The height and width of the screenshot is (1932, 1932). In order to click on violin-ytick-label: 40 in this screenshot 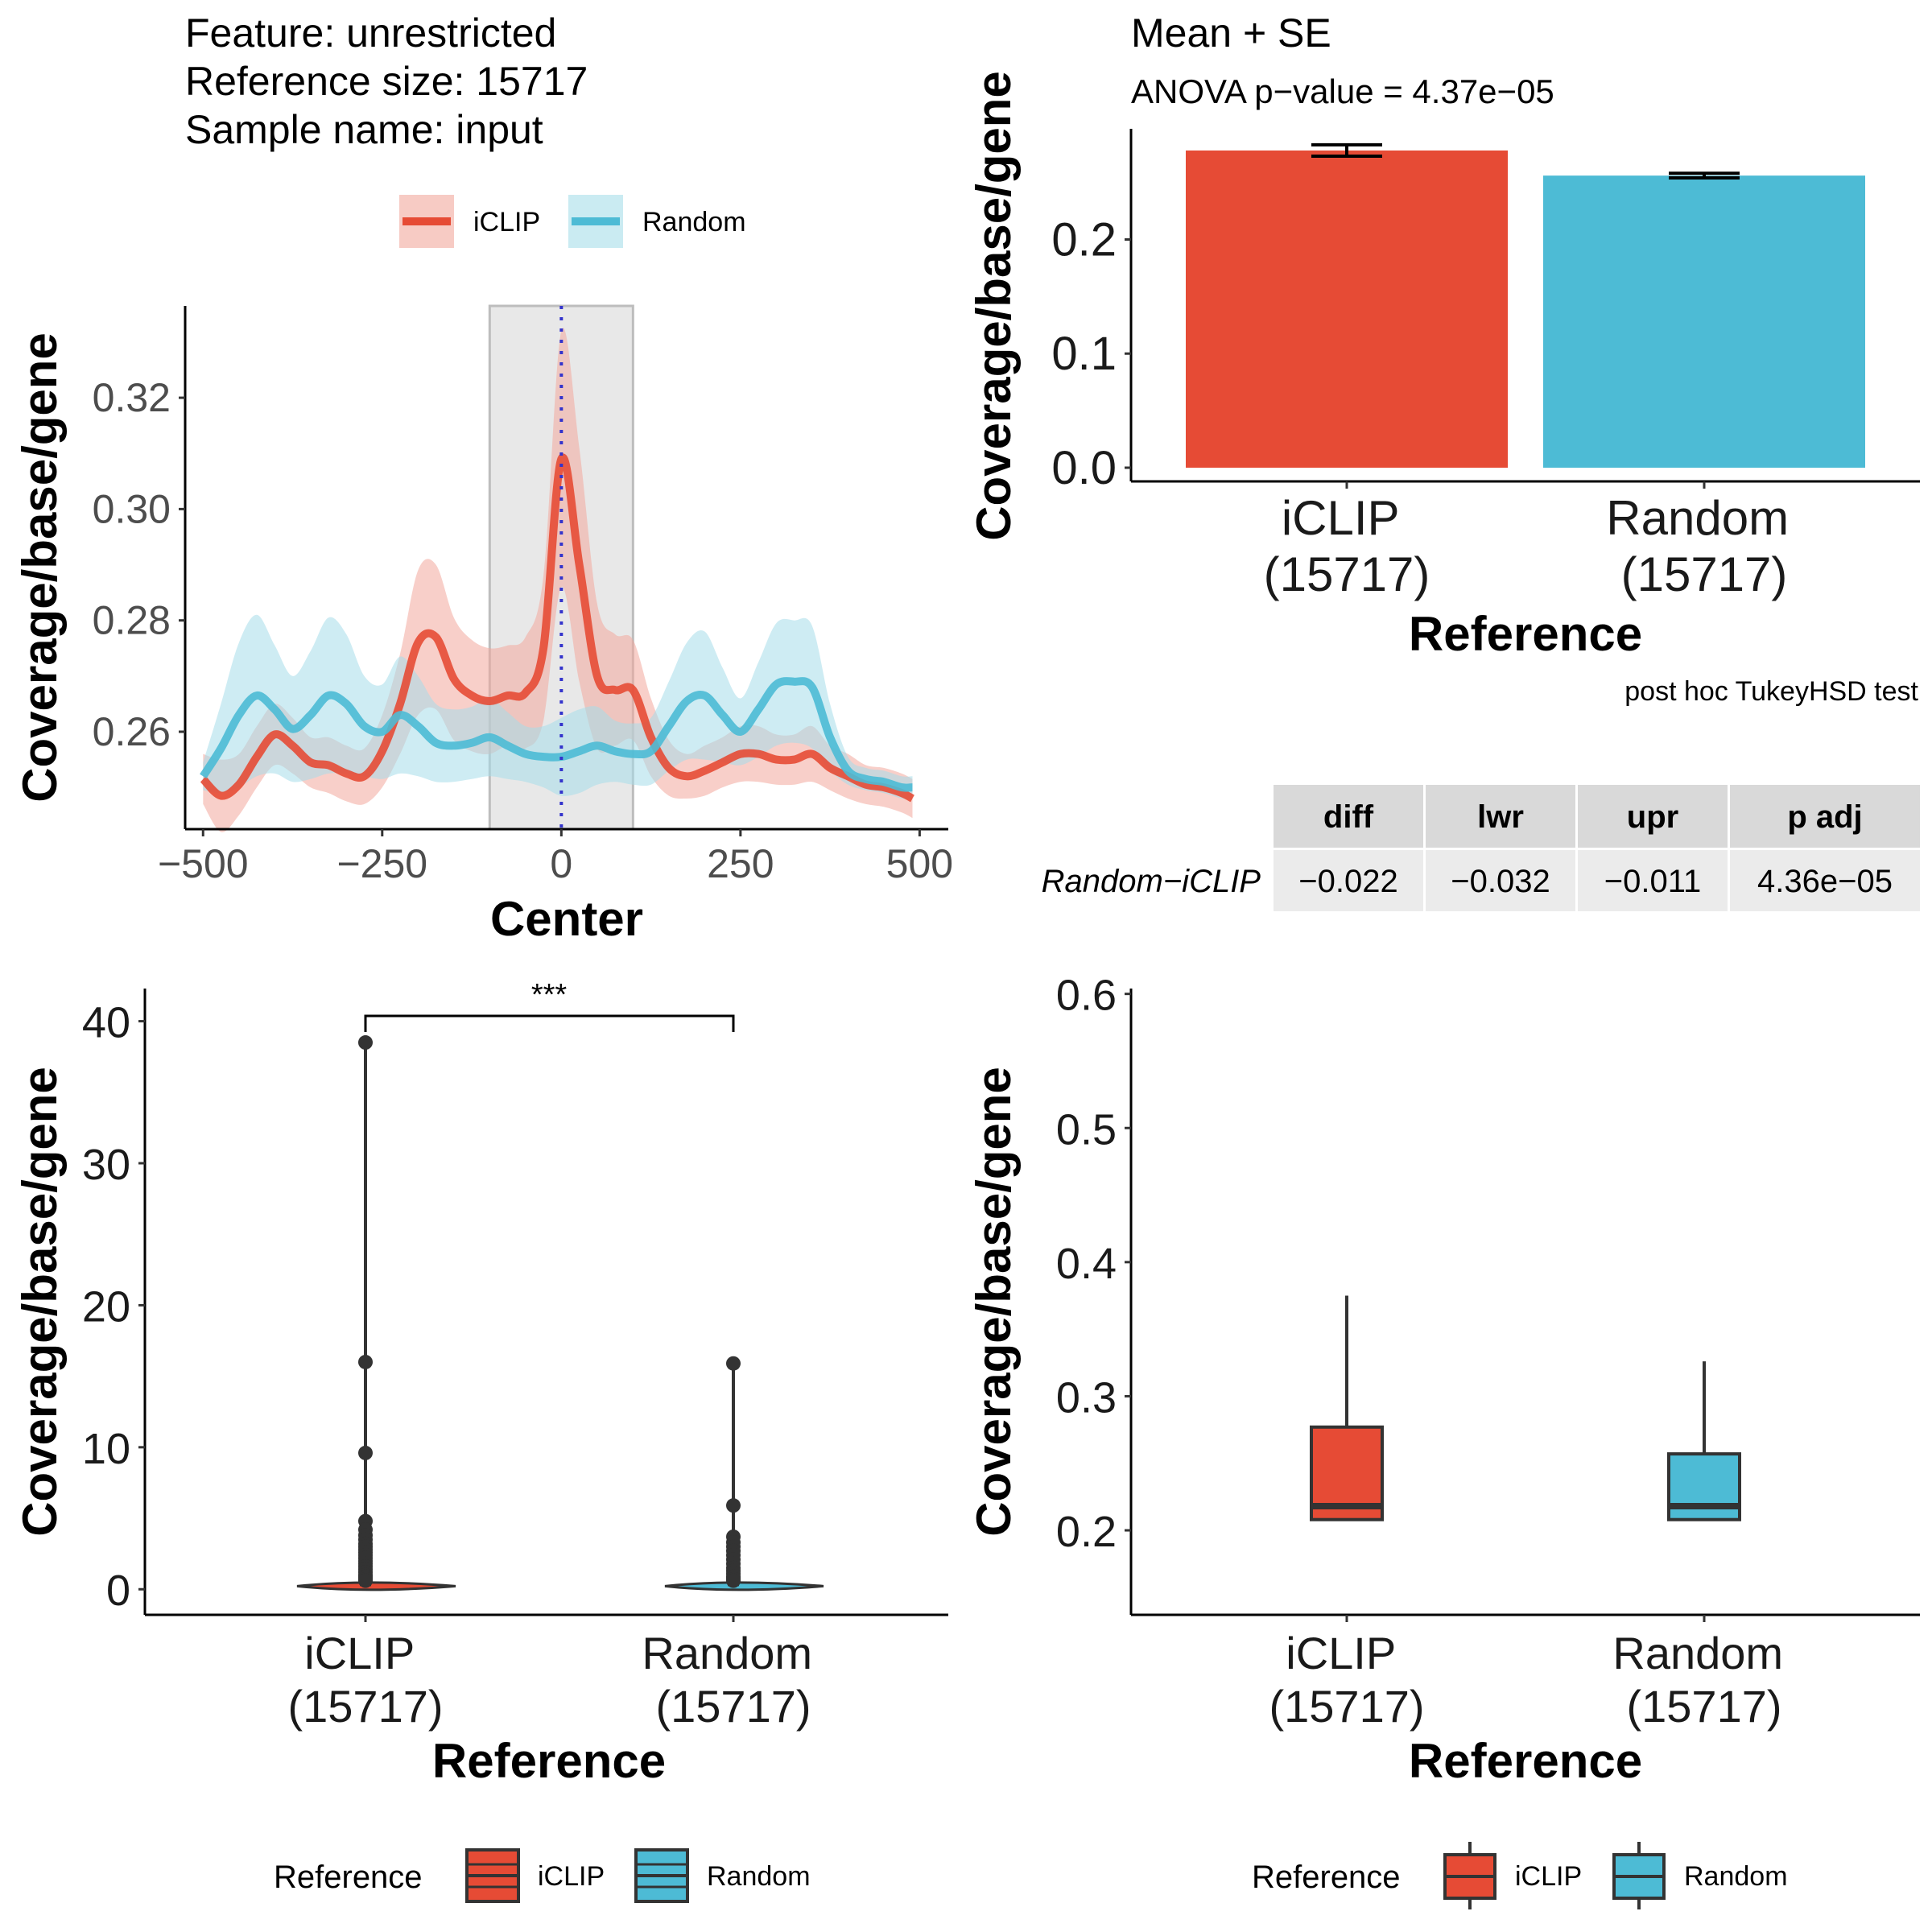, I will do `click(106, 1023)`.